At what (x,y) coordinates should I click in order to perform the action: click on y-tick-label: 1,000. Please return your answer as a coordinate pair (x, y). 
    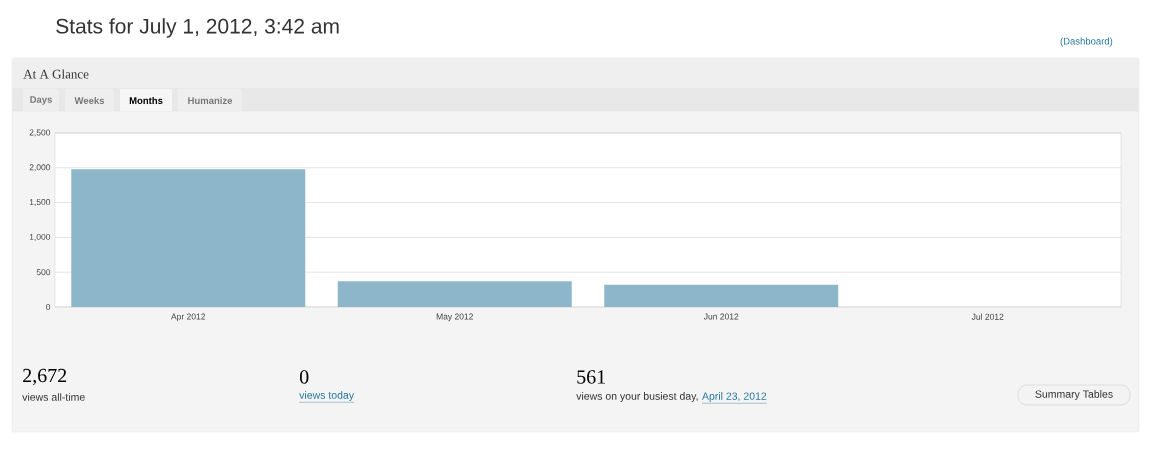
    Looking at the image, I should click on (40, 237).